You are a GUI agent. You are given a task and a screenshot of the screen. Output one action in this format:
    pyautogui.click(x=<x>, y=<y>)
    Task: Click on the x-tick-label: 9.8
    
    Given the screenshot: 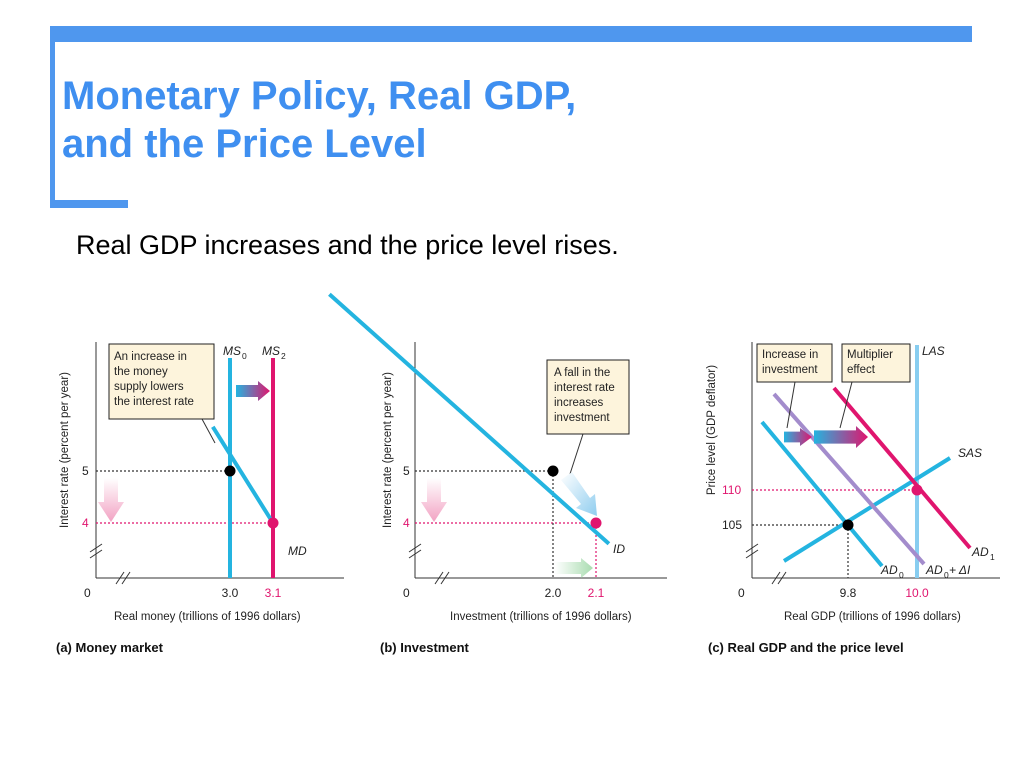 What is the action you would take?
    pyautogui.click(x=848, y=593)
    